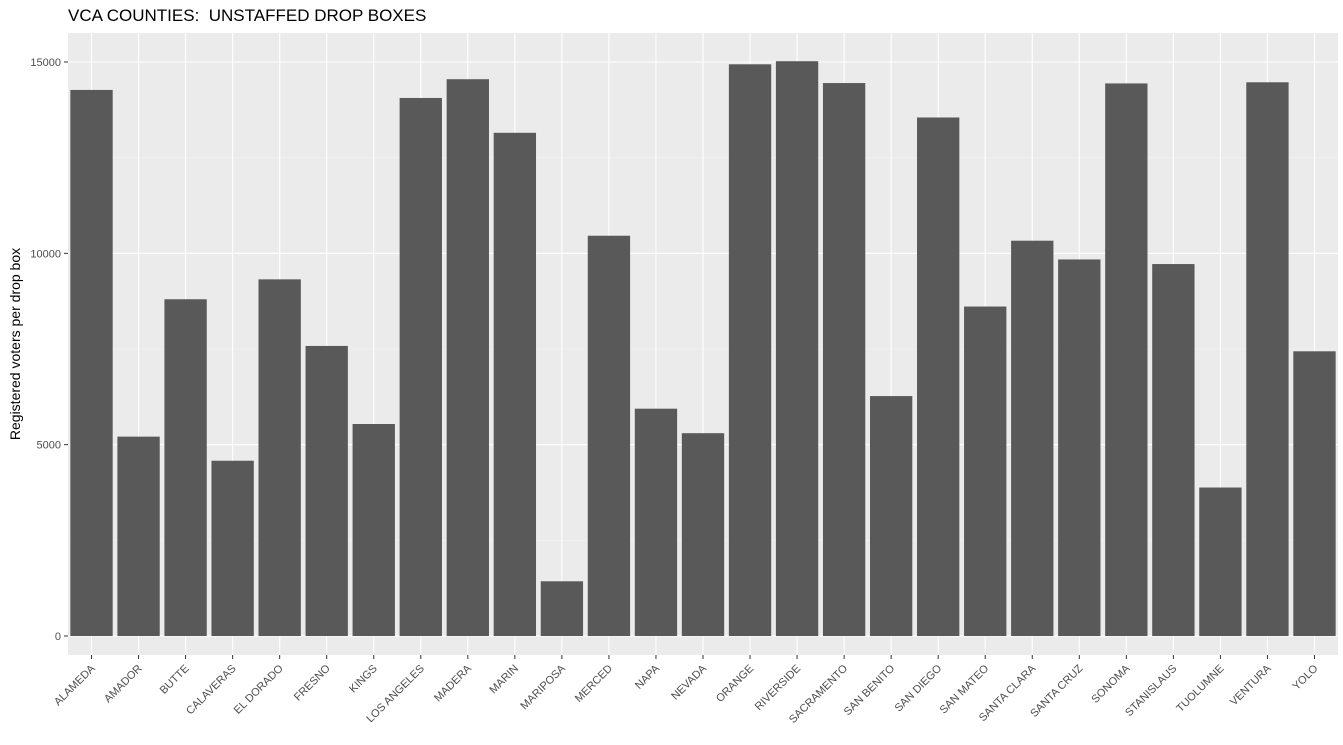 The width and height of the screenshot is (1343, 745). Describe the element at coordinates (1305, 677) in the screenshot. I see `x-tick-label: YOLO` at that location.